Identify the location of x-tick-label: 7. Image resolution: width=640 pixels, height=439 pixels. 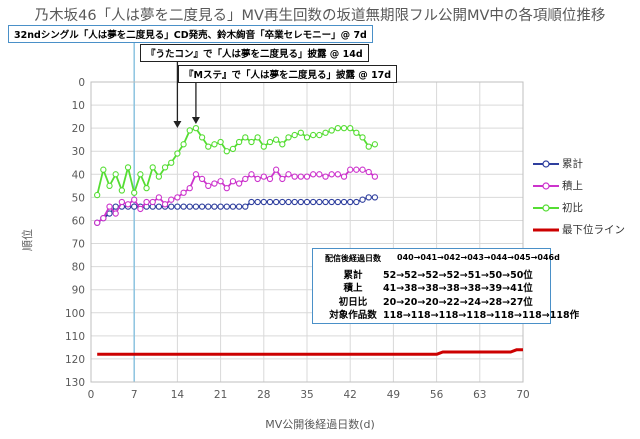
(134, 395).